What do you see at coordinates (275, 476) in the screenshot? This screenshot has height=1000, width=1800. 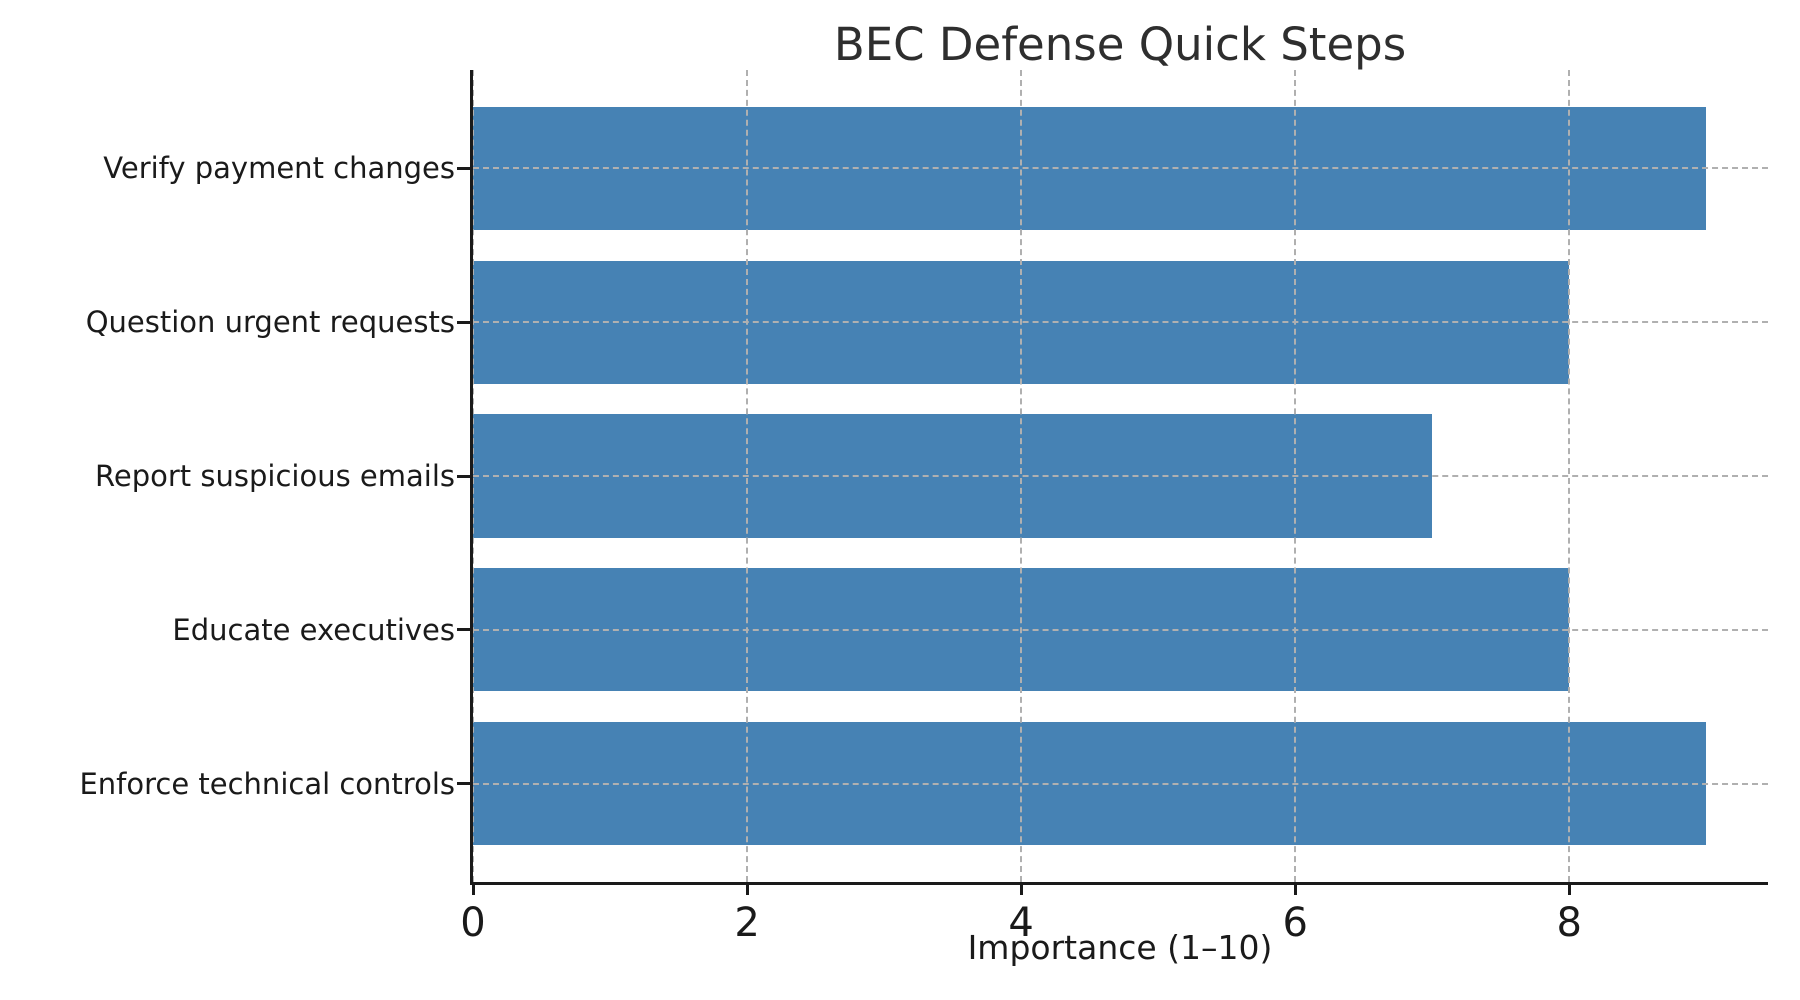 I see `y-tick-label: Report suspicious emails` at bounding box center [275, 476].